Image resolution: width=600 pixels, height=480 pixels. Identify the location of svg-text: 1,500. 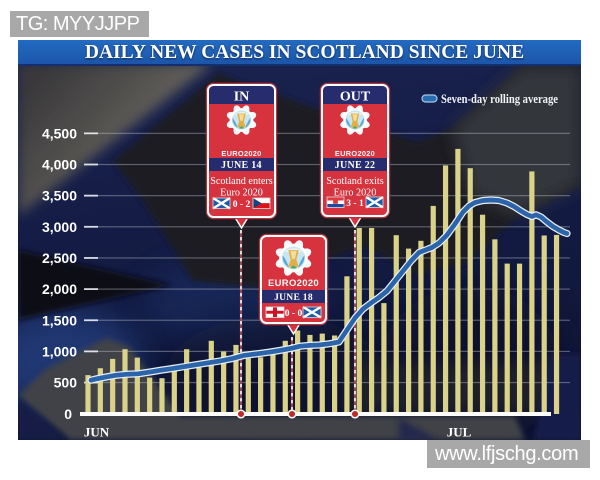
(59, 320).